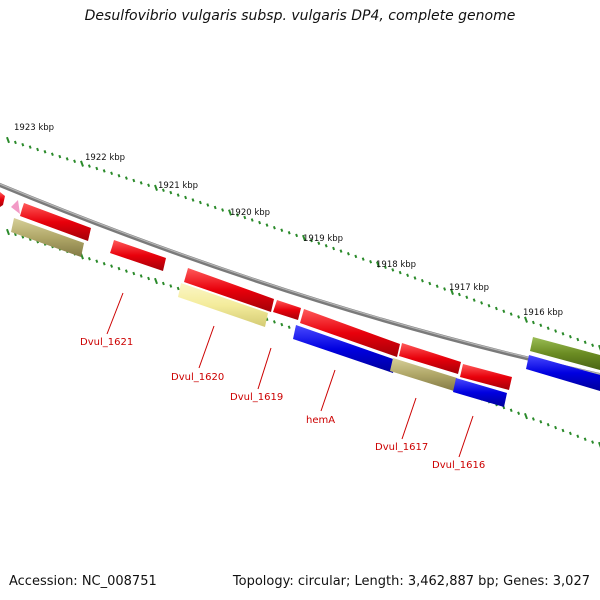 The height and width of the screenshot is (600, 600). I want to click on gene-marker, so click(15, 207).